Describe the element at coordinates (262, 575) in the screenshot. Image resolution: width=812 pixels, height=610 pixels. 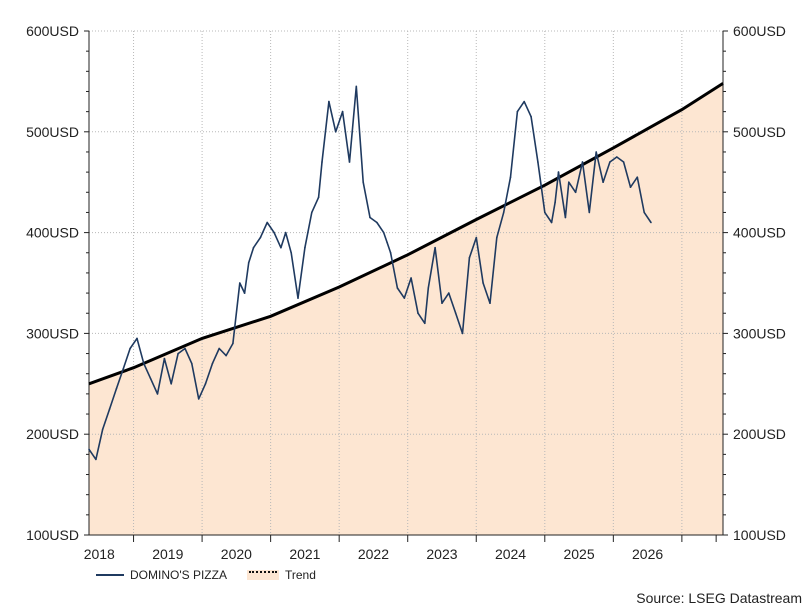
I see `legend-swatch-trend` at that location.